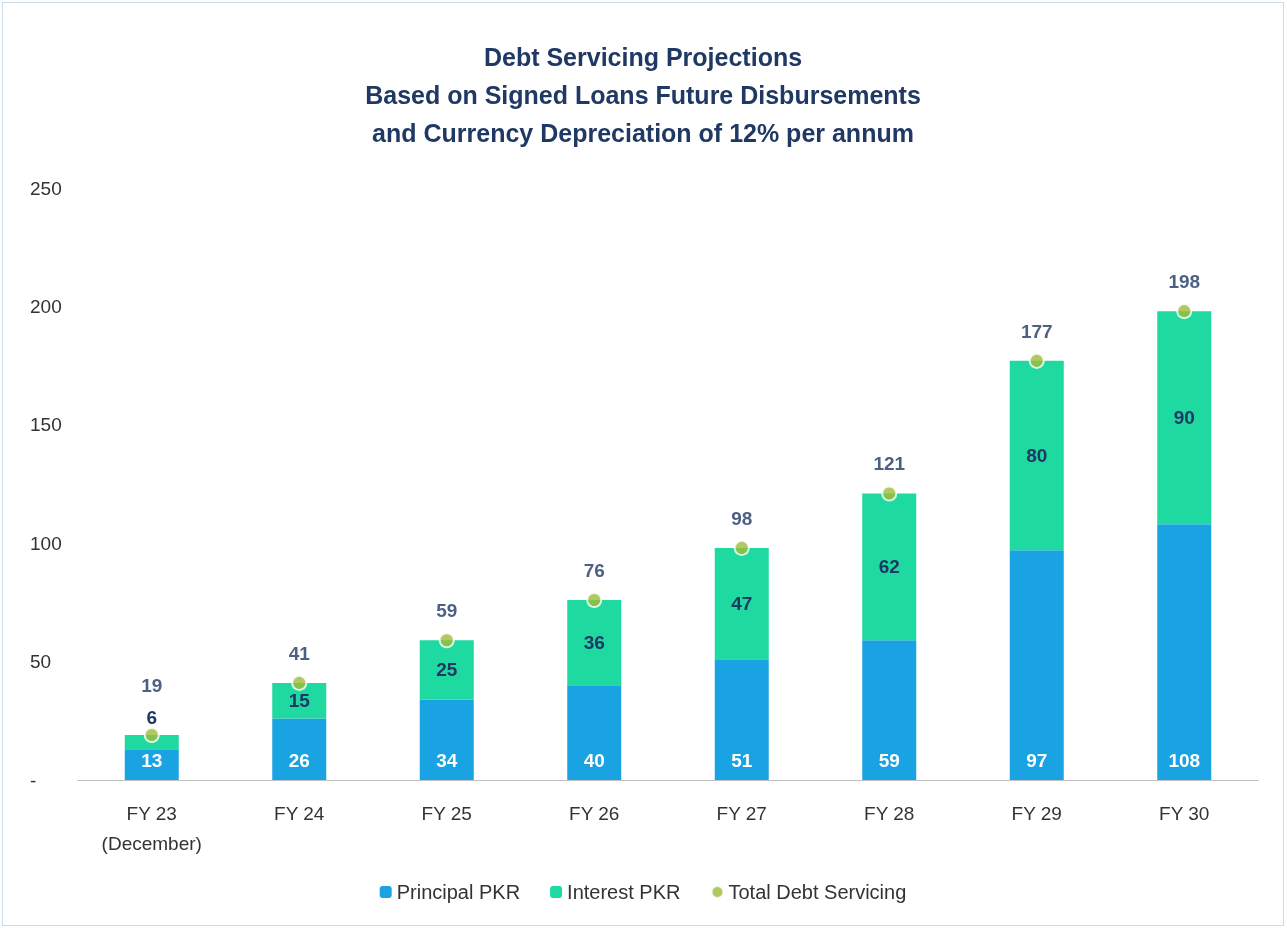  Describe the element at coordinates (458, 892) in the screenshot. I see `legend-label: Principal PKR` at that location.